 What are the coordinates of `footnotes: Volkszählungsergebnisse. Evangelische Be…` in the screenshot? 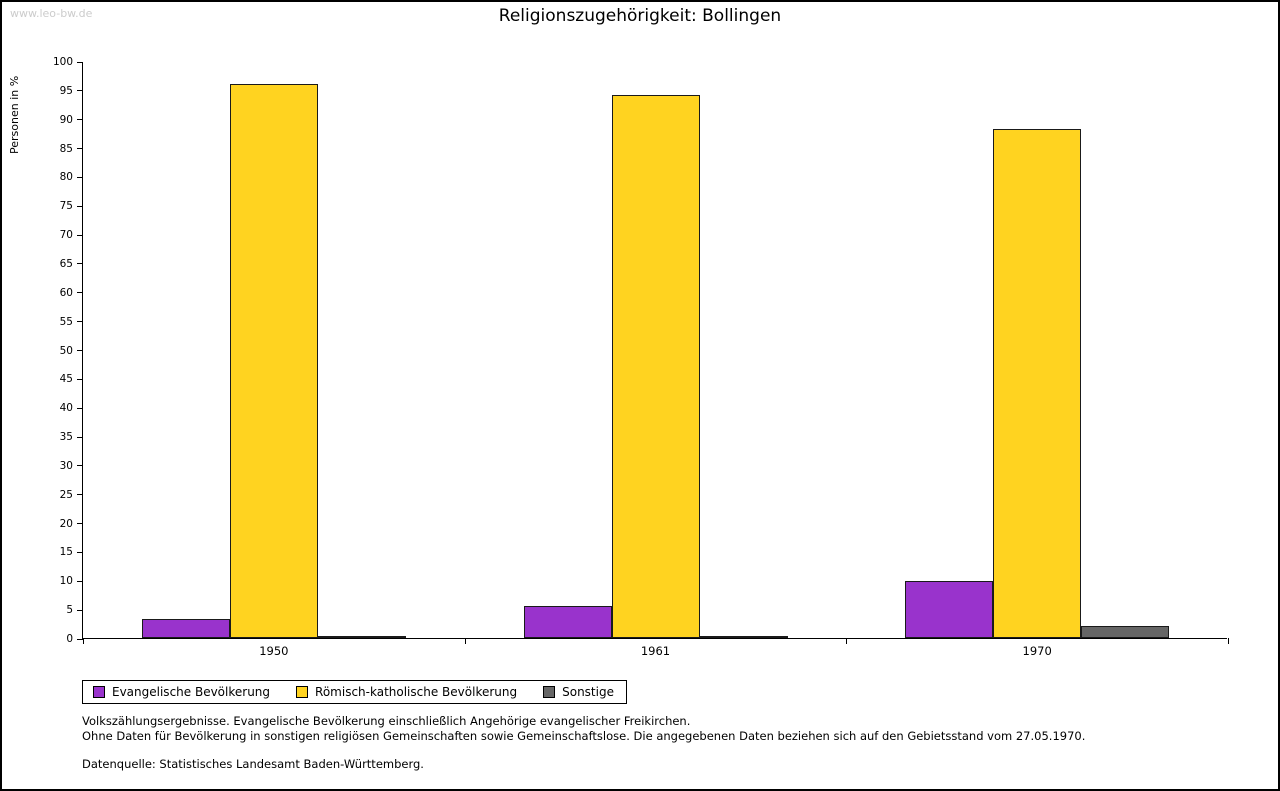 It's located at (583, 743).